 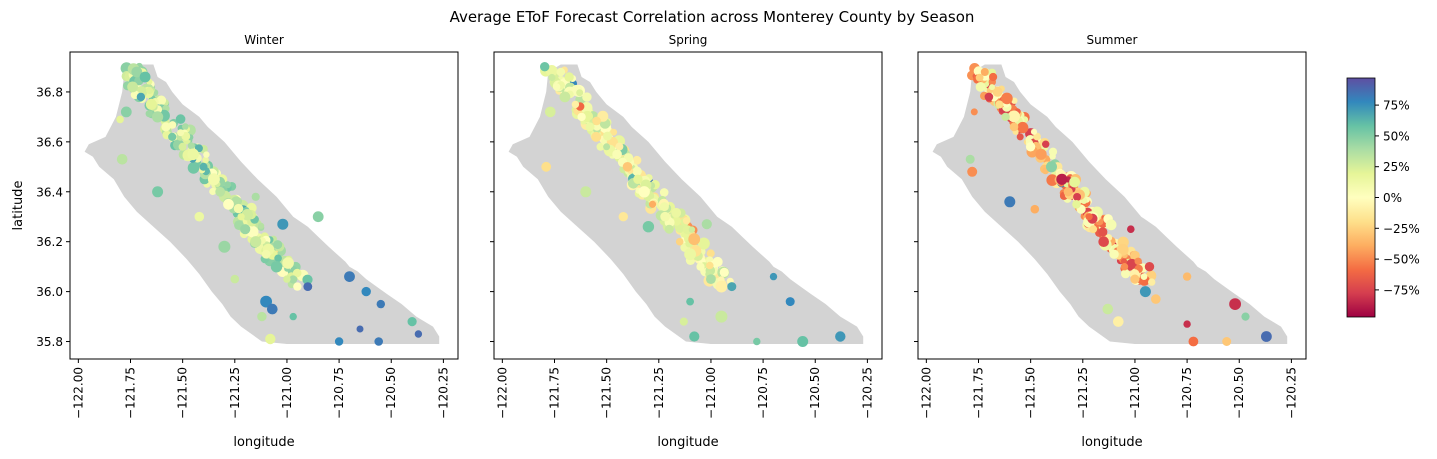 What do you see at coordinates (711, 393) in the screenshot?
I see `x-tick-label: −121.00` at bounding box center [711, 393].